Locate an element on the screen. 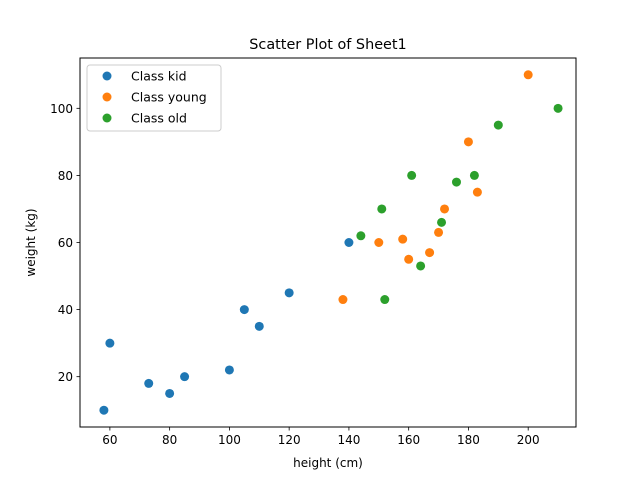 This screenshot has width=640, height=480. x-tick-label: 140 is located at coordinates (348, 440).